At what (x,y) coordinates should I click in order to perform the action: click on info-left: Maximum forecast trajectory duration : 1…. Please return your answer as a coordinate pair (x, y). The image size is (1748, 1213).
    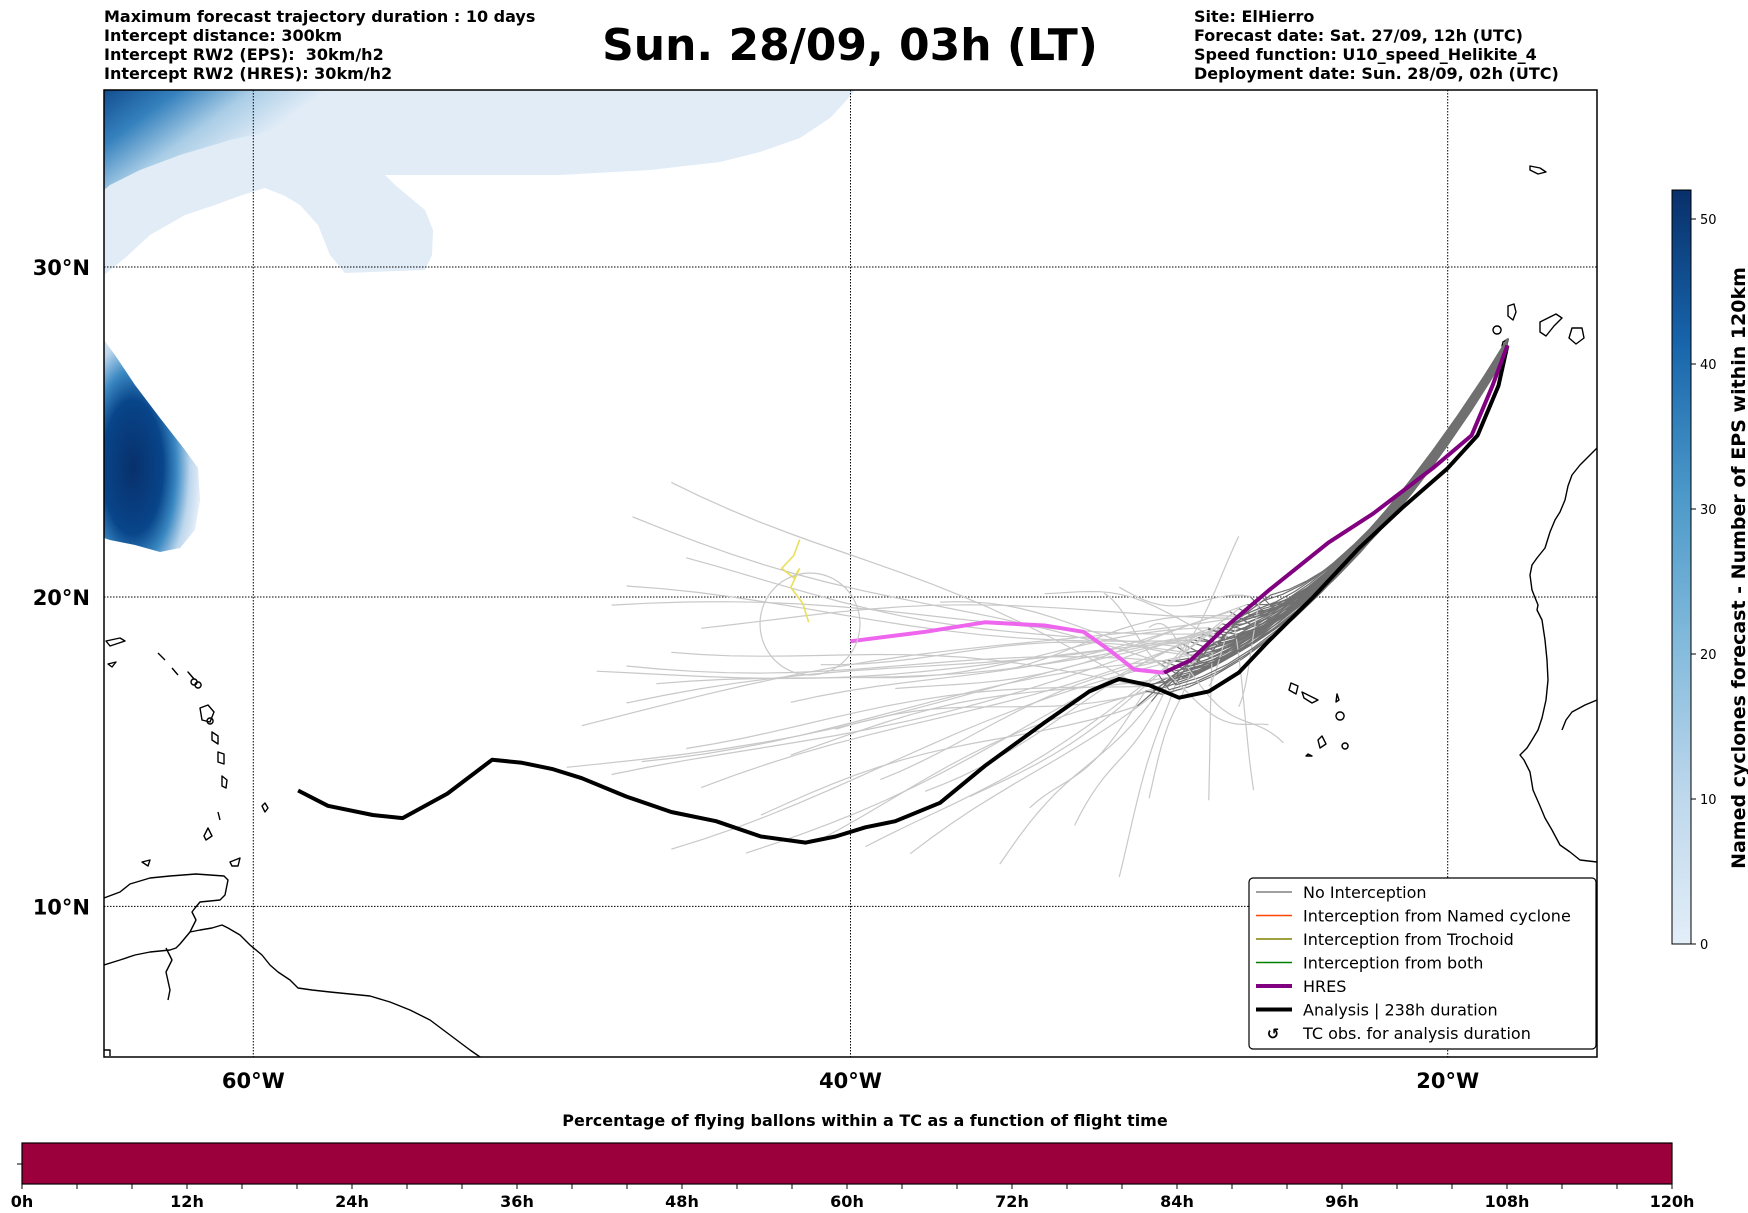
    Looking at the image, I should click on (319, 45).